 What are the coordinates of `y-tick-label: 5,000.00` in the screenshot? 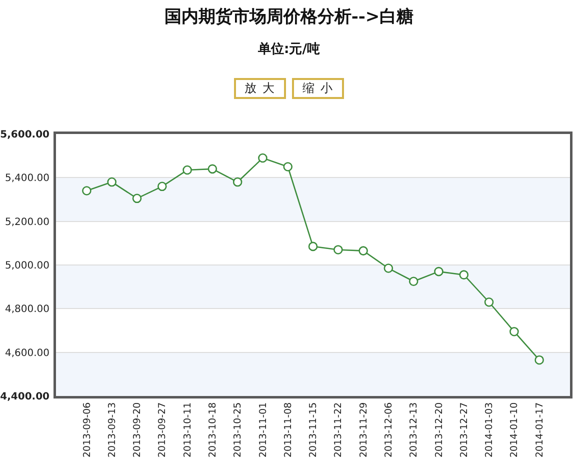 It's located at (27, 266).